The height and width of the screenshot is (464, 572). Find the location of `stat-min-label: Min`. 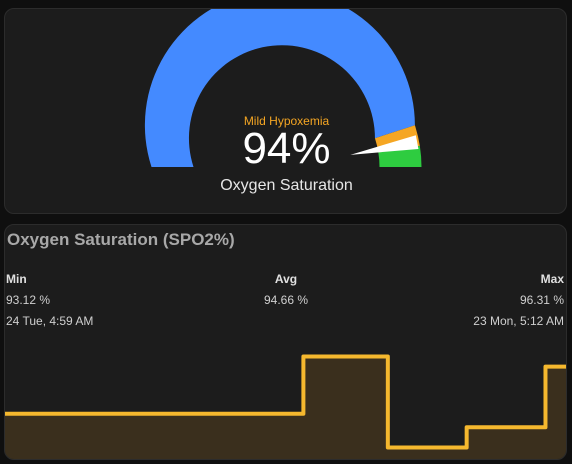

stat-min-label: Min is located at coordinates (16, 279).